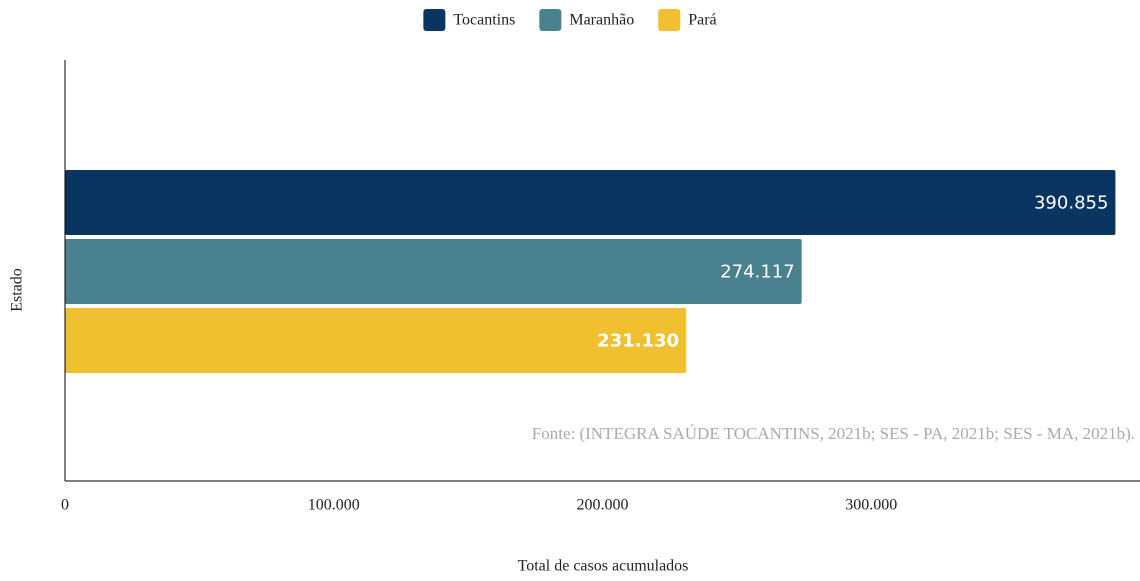 This screenshot has height=581, width=1140. Describe the element at coordinates (603, 566) in the screenshot. I see `x-axis-label: Total de casos acumulados` at that location.